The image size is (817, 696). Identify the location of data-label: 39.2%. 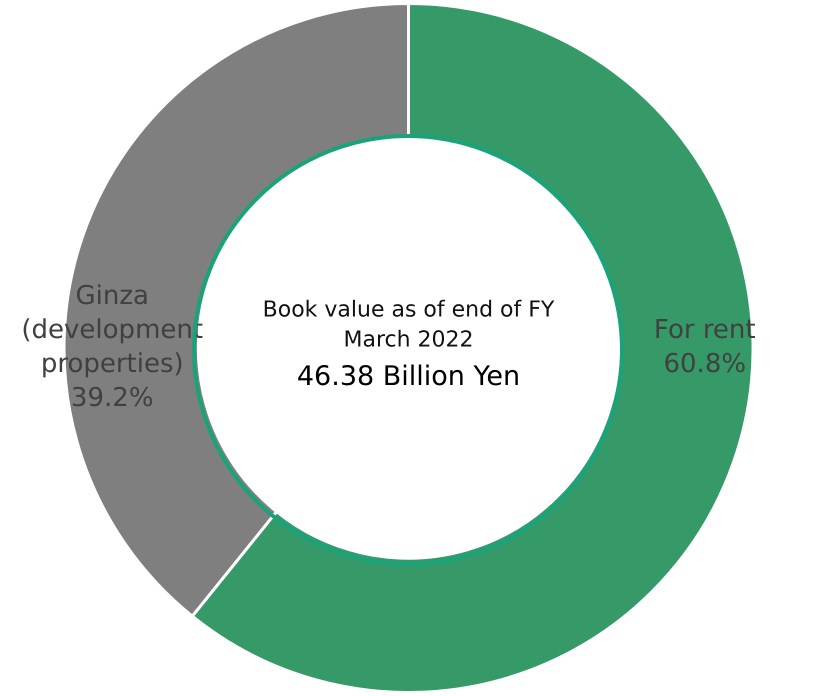
(112, 397).